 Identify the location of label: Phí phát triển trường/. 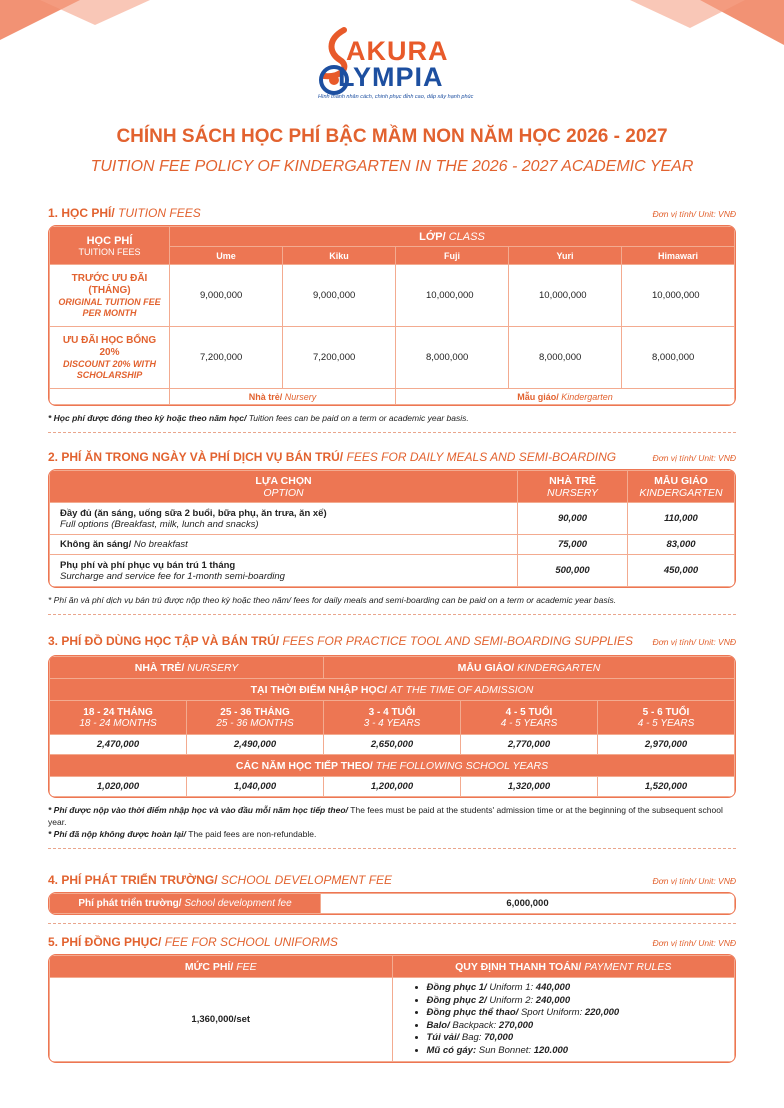
(130, 903).